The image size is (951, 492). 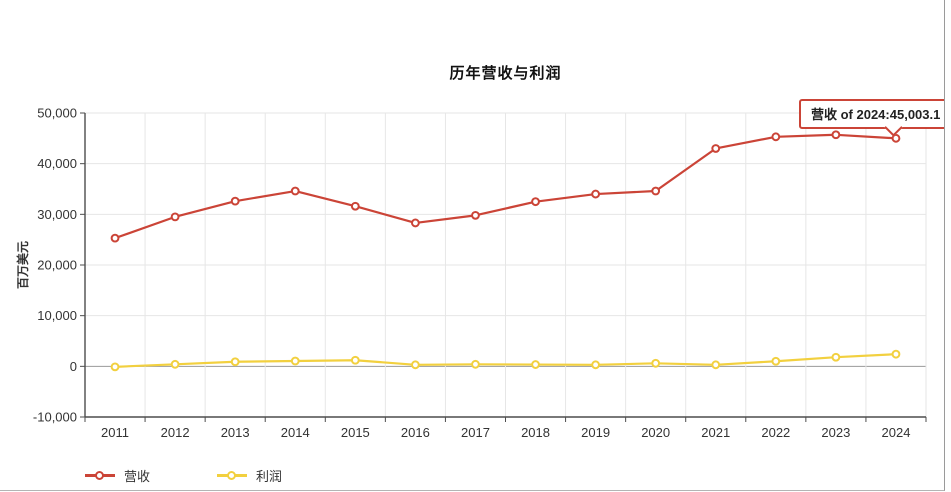 I want to click on data-point-利润-2015, so click(x=355, y=360).